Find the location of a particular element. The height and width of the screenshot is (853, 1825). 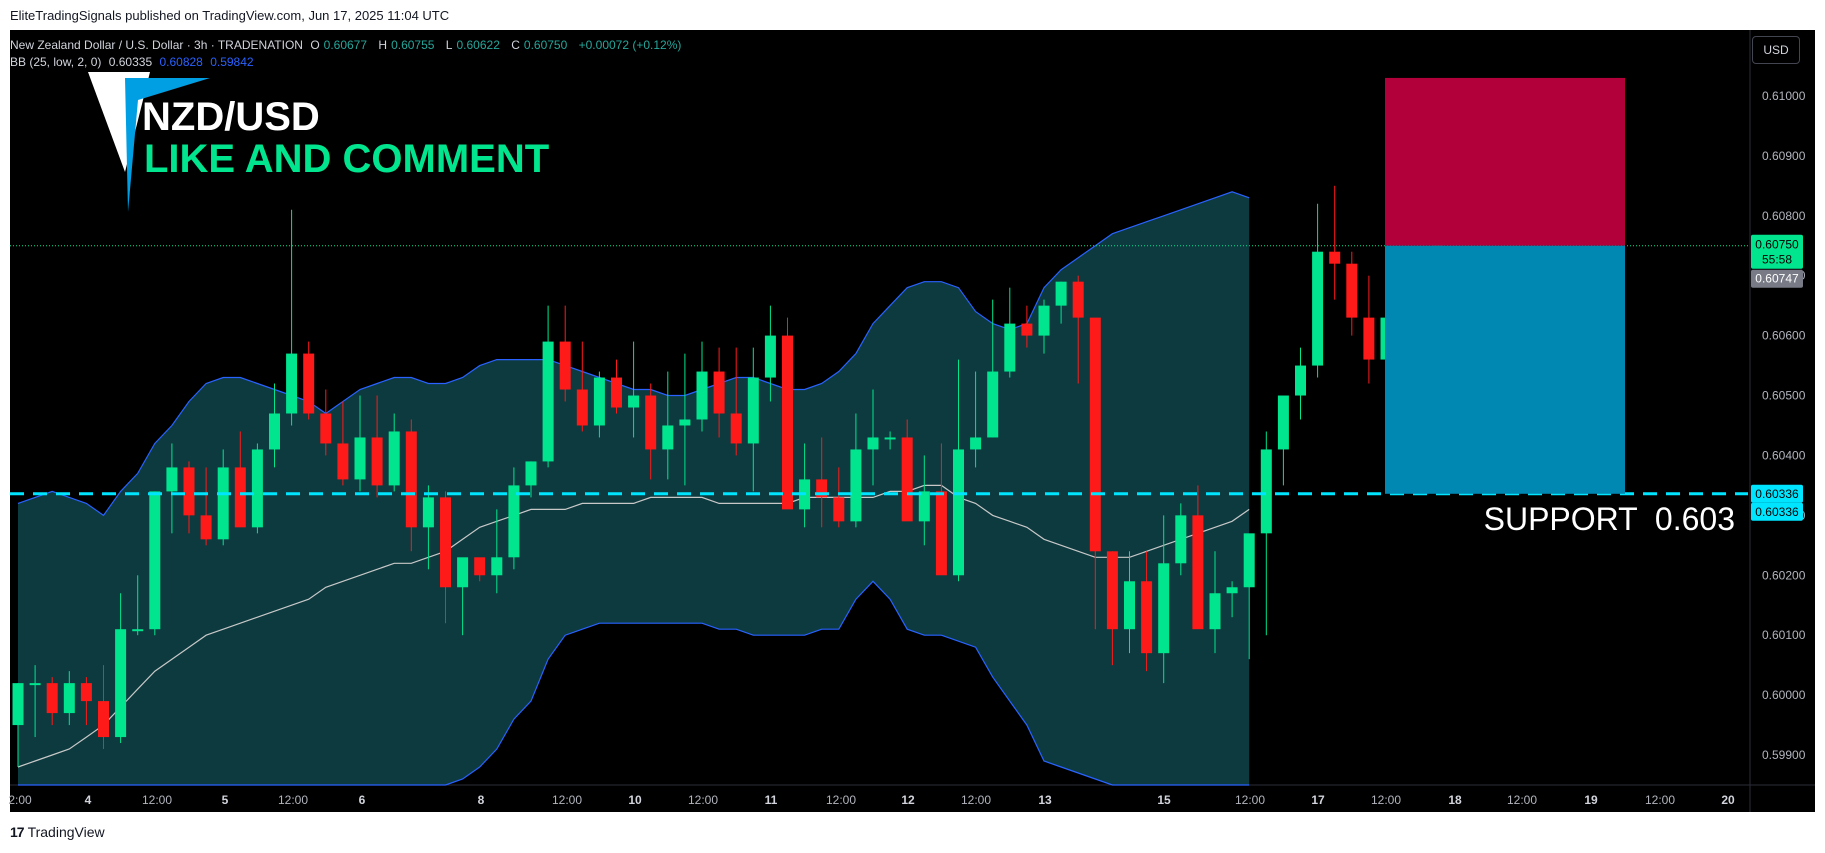

legend-change: +0.00072 (+0.12%) is located at coordinates (630, 45).